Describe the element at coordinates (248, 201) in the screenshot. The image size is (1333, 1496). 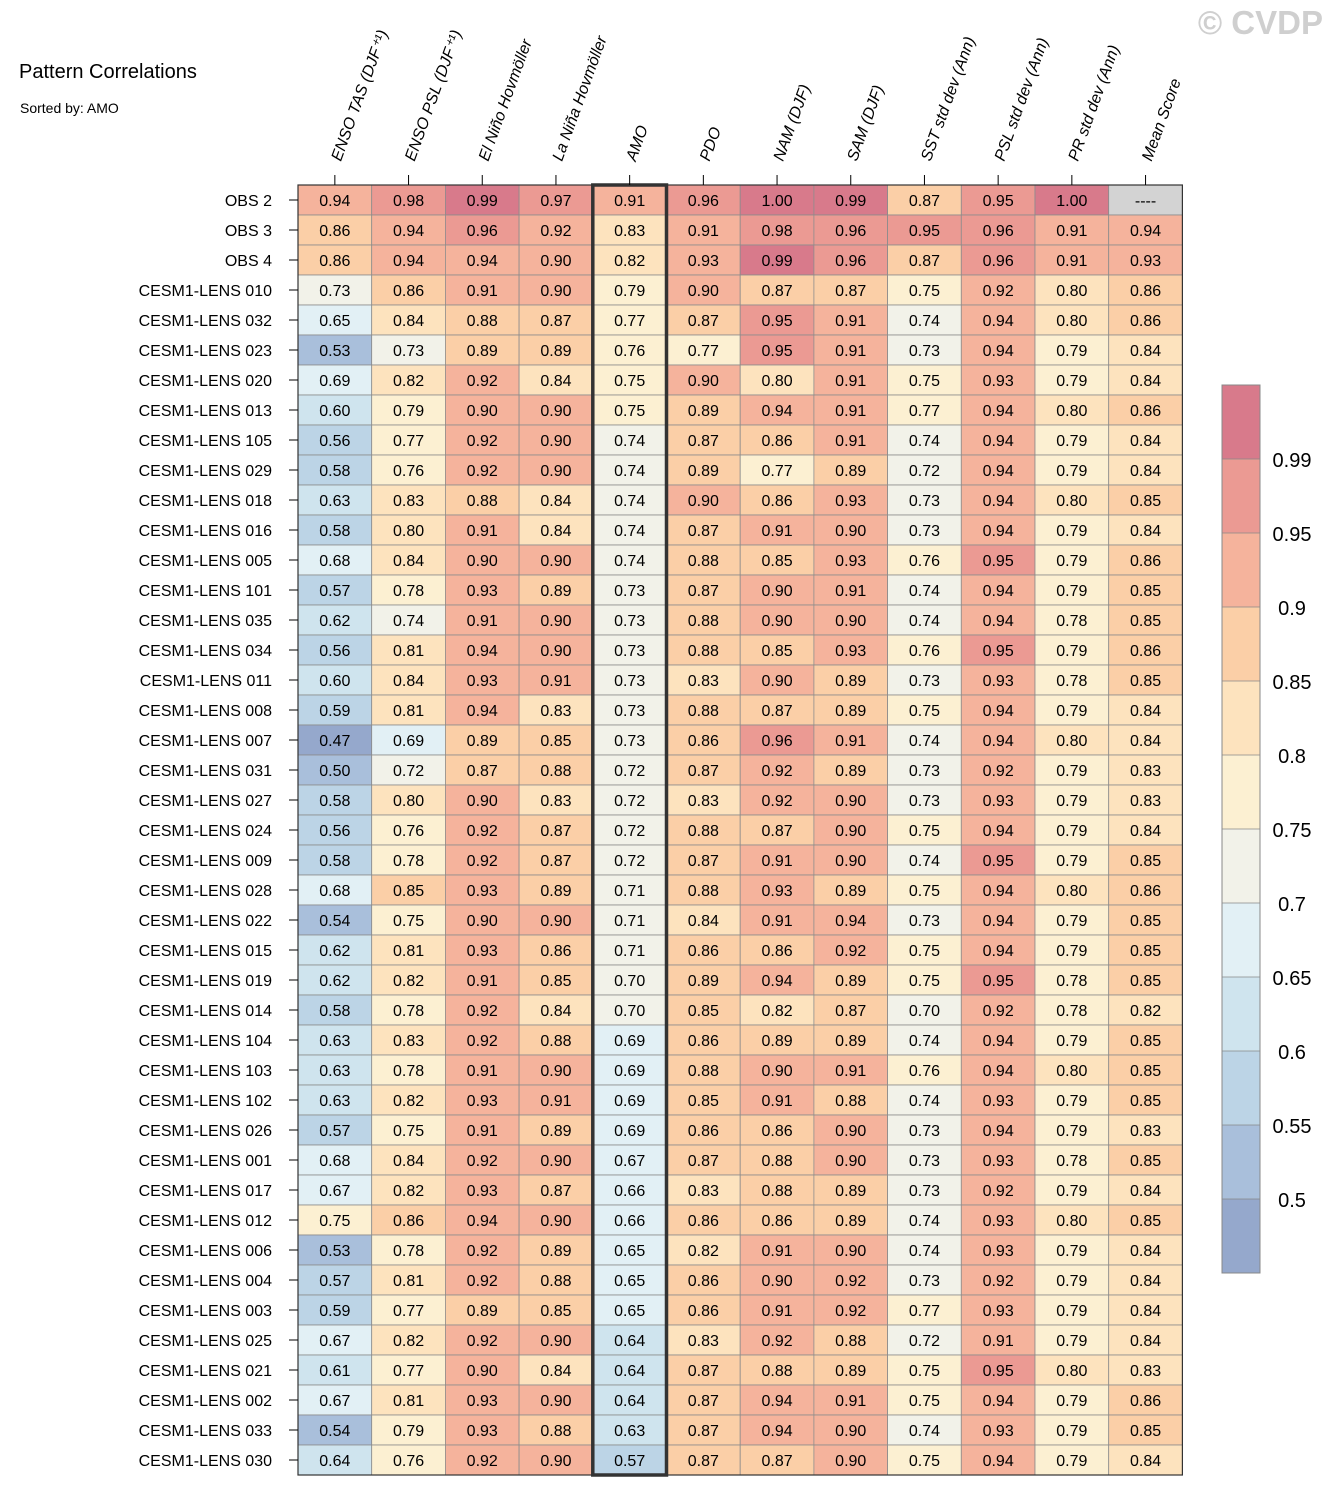
I see `row-label: OBS 2` at that location.